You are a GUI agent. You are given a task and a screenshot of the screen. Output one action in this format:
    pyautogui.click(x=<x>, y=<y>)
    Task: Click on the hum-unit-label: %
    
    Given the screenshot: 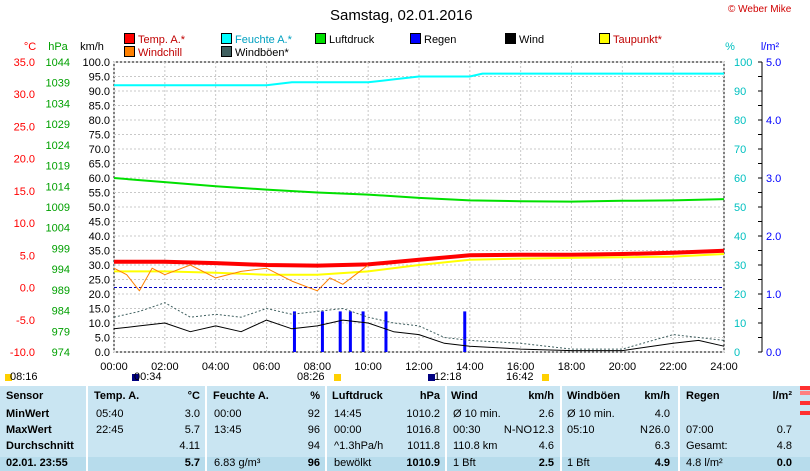 What is the action you would take?
    pyautogui.click(x=730, y=47)
    